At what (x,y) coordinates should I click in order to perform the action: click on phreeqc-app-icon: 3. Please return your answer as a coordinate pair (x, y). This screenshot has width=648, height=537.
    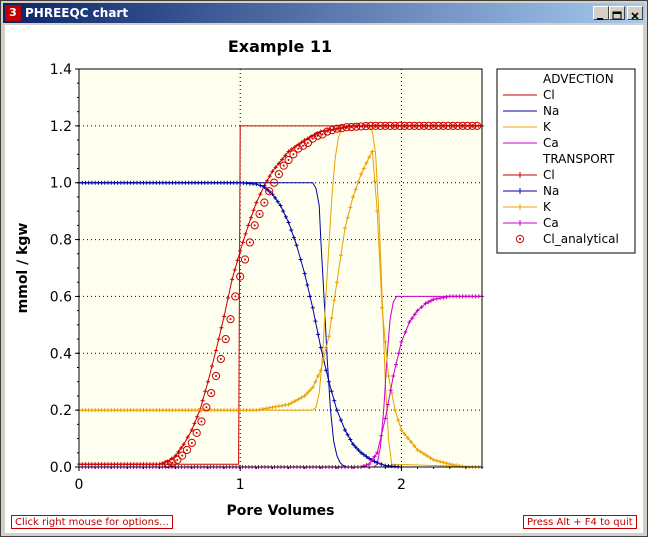
    Looking at the image, I should click on (13, 13).